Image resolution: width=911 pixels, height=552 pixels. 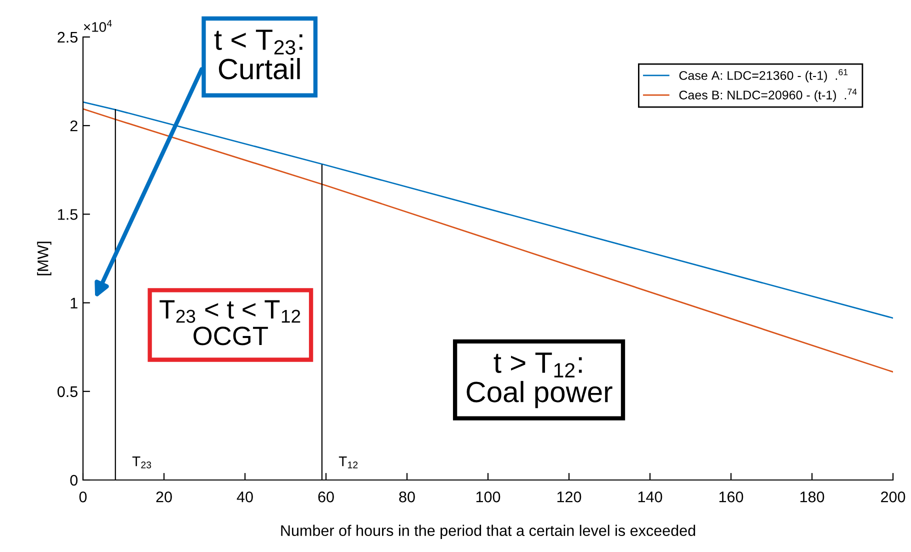 What do you see at coordinates (98, 26) in the screenshot?
I see `text: ×10$^{4}$` at bounding box center [98, 26].